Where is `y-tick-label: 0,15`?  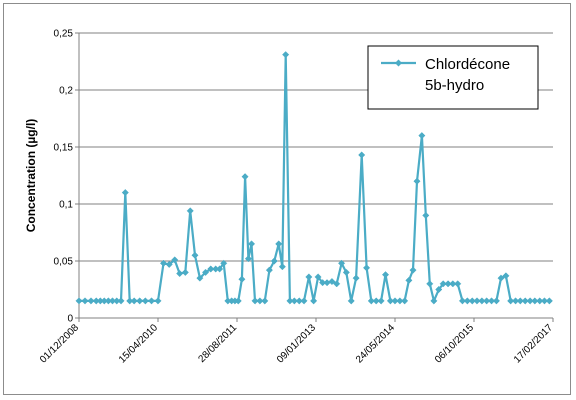 y-tick-label: 0,15 is located at coordinates (64, 148).